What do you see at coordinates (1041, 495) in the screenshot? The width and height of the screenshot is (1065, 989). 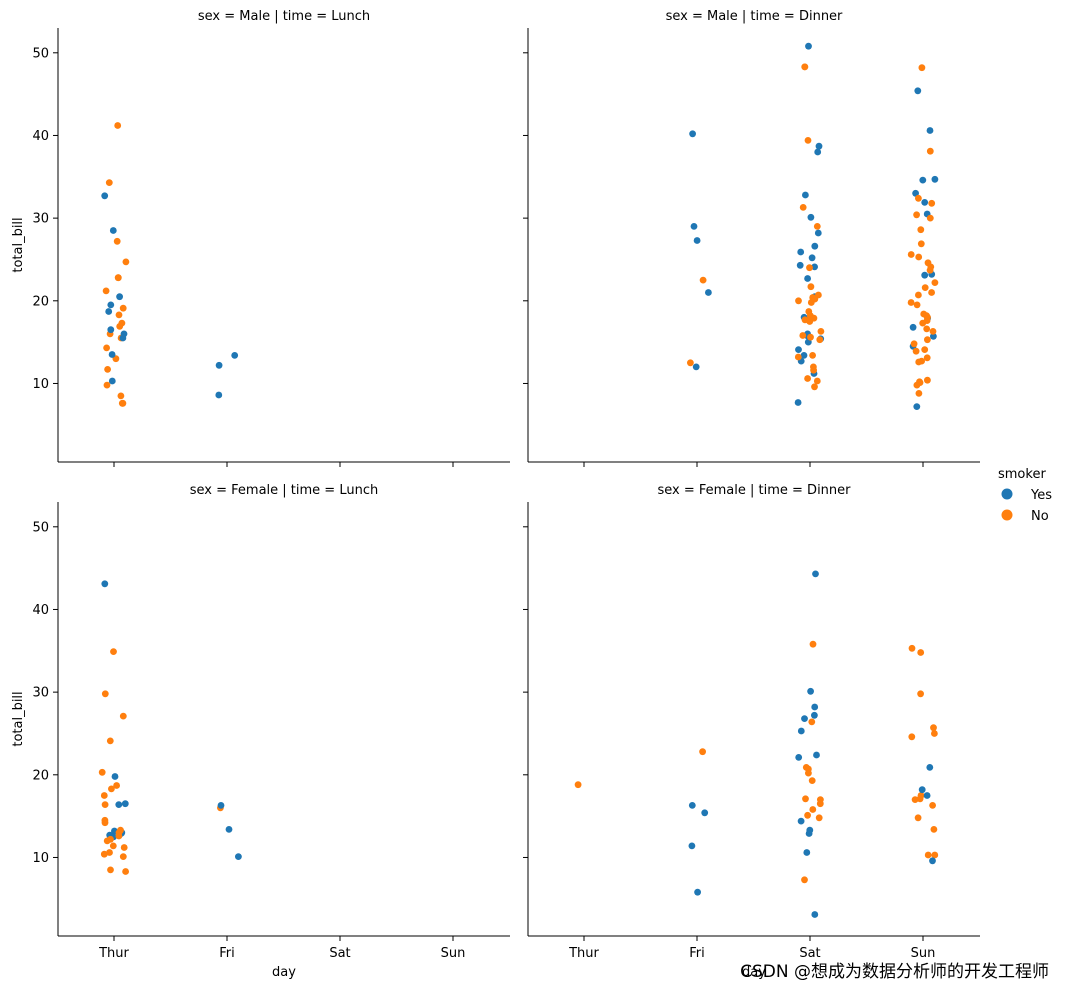 I see `legend-label-yes: Yes` at bounding box center [1041, 495].